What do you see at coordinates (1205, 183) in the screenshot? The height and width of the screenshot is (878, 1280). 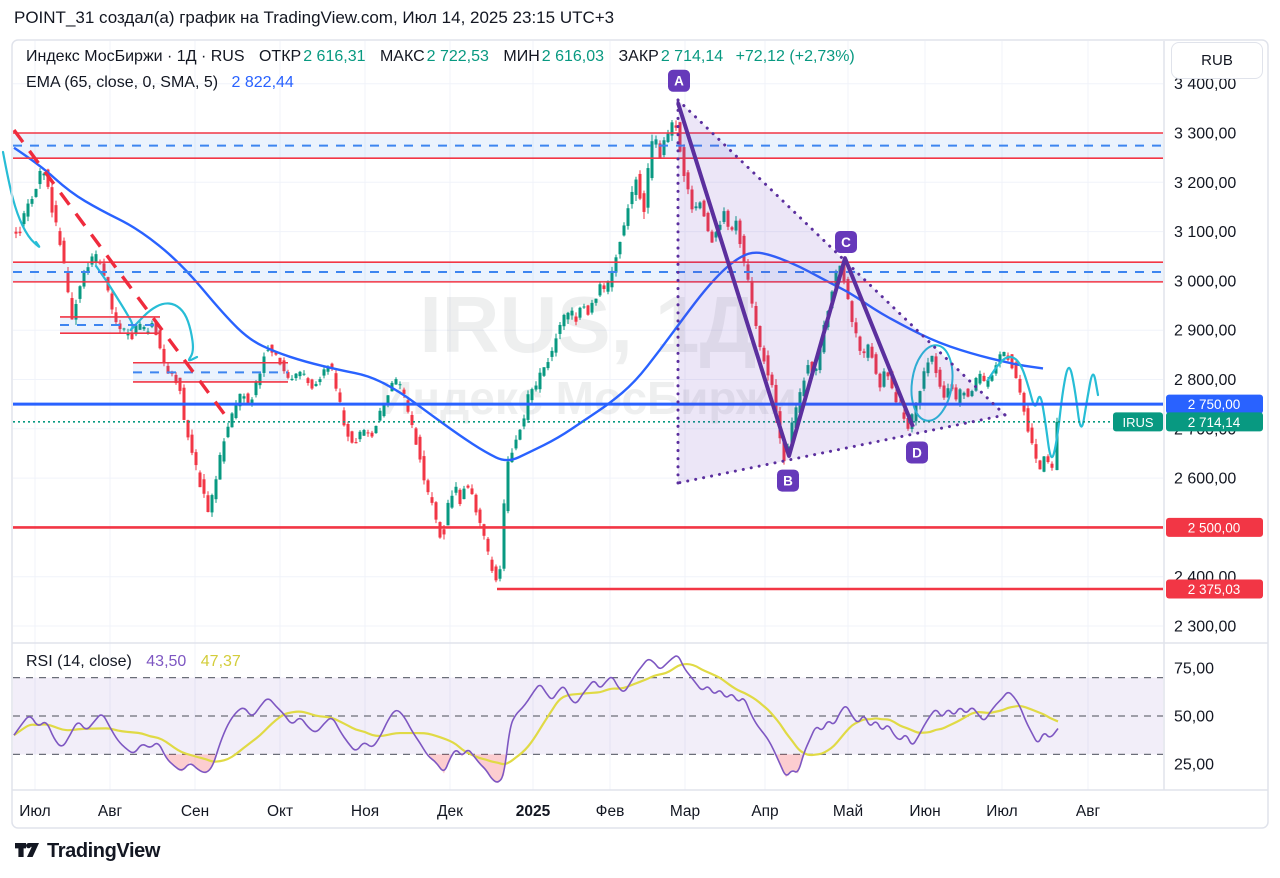 I see `svg-text: 3 200,00` at bounding box center [1205, 183].